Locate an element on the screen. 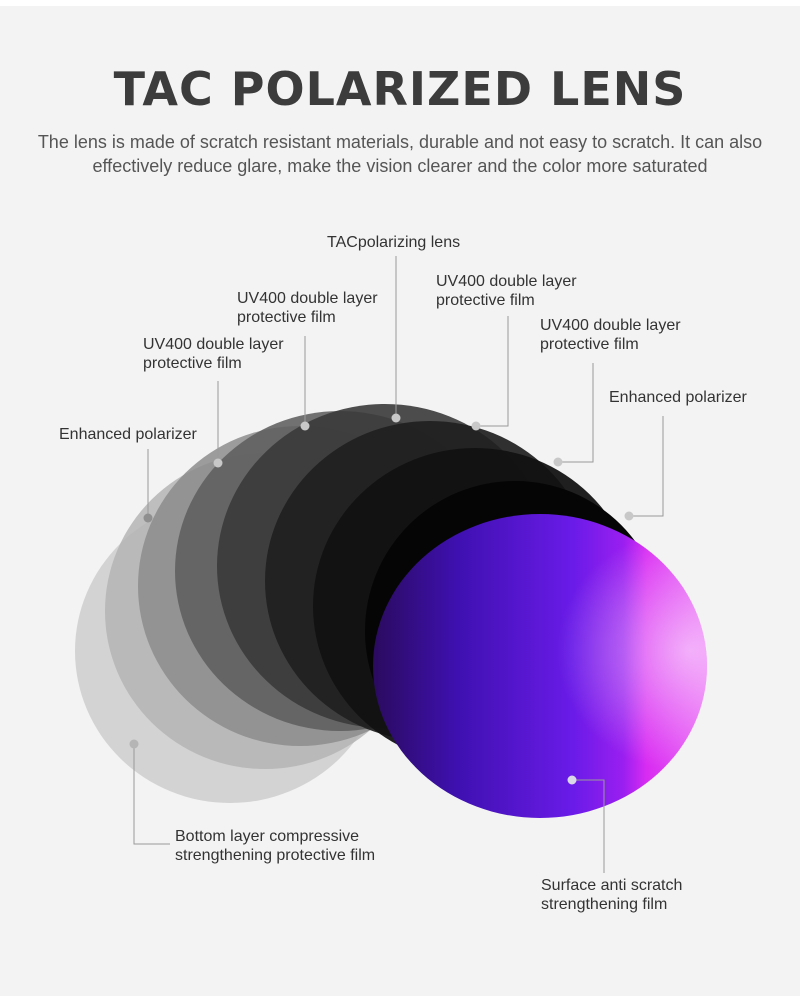 This screenshot has height=1003, width=800. label-uv400-film-a: UV400 double layer protective film is located at coordinates (213, 354).